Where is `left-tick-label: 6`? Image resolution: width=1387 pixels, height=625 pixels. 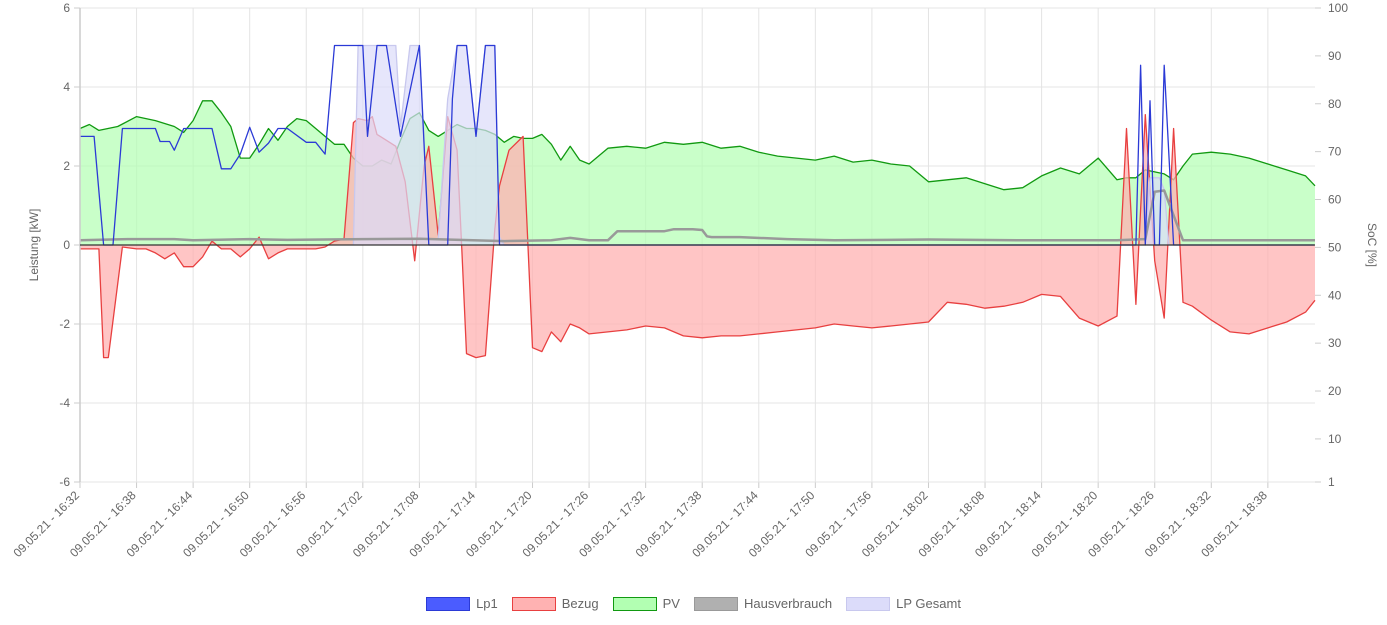
left-tick-label: 6 is located at coordinates (66, 8).